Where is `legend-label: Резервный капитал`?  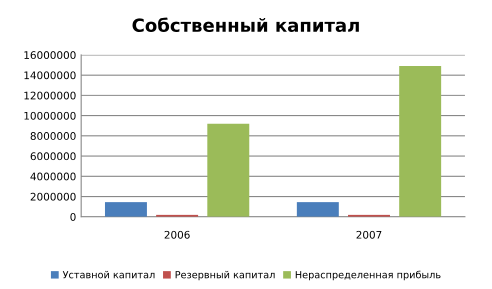 legend-label: Резервный капитал is located at coordinates (225, 275).